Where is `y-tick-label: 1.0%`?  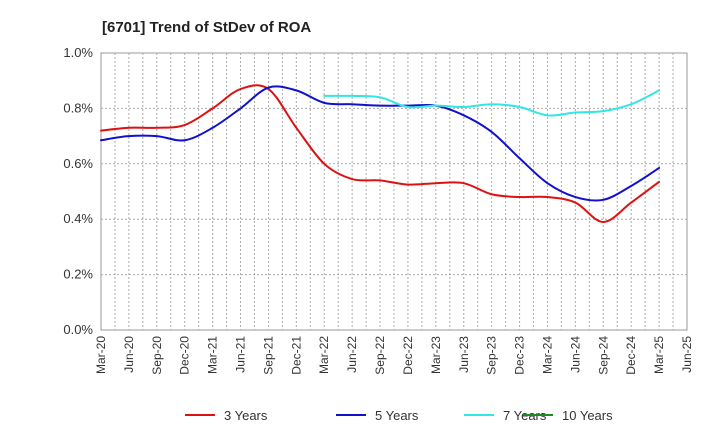
y-tick-label: 1.0% is located at coordinates (78, 52).